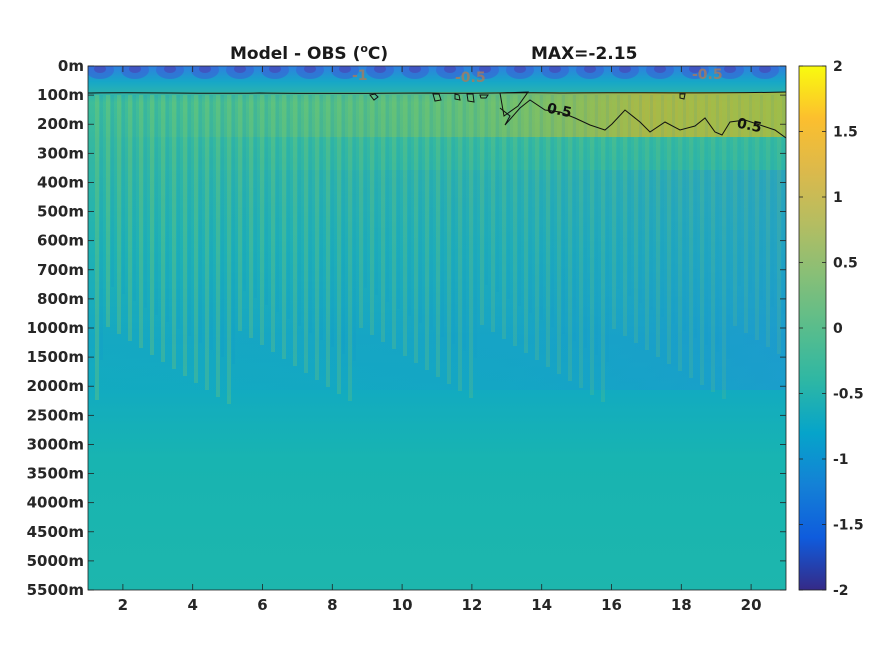 The height and width of the screenshot is (656, 875). What do you see at coordinates (60, 182) in the screenshot?
I see `y-tick-label: 400m` at bounding box center [60, 182].